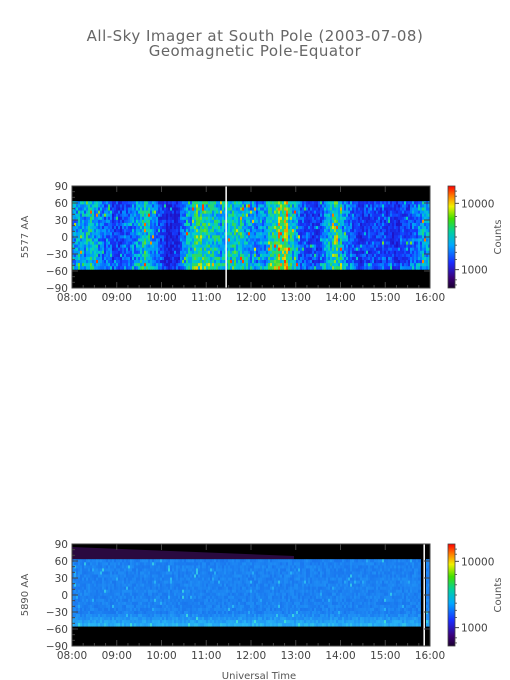  What do you see at coordinates (25, 237) in the screenshot?
I see `y-axis-label: 5577 AA` at bounding box center [25, 237].